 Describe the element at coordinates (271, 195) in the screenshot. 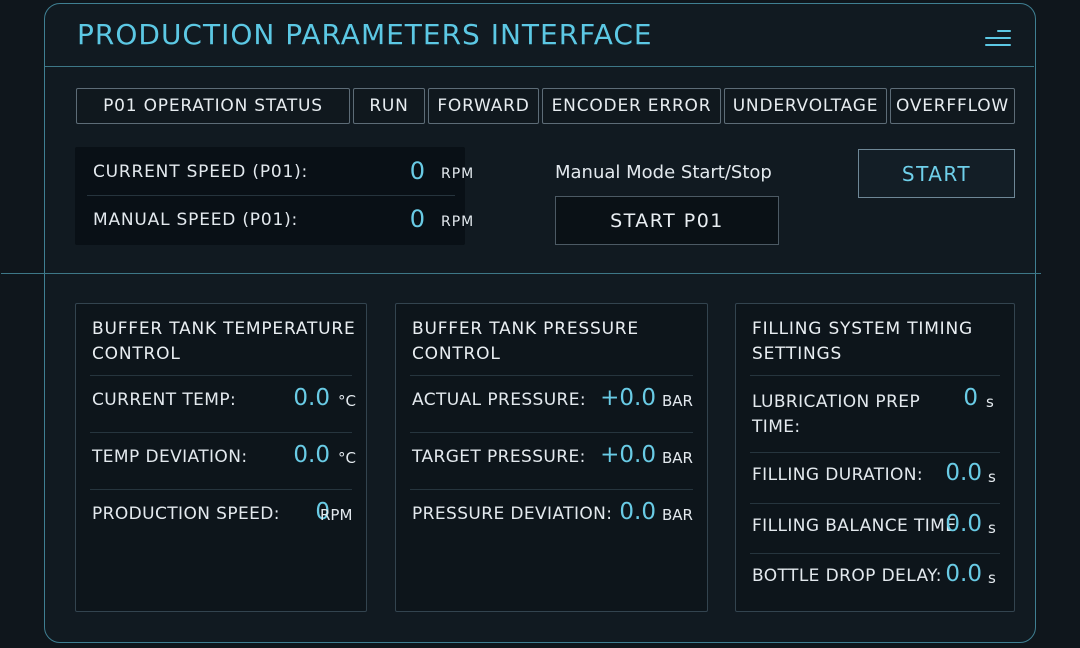

I see `speed-divider` at that location.